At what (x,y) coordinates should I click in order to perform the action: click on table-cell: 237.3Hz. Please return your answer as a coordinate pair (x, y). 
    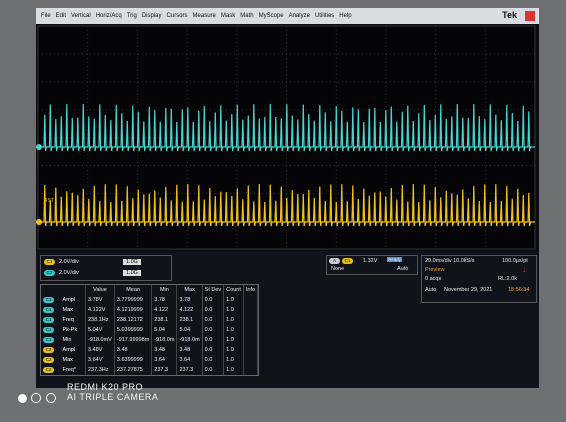
    Looking at the image, I should click on (100, 370).